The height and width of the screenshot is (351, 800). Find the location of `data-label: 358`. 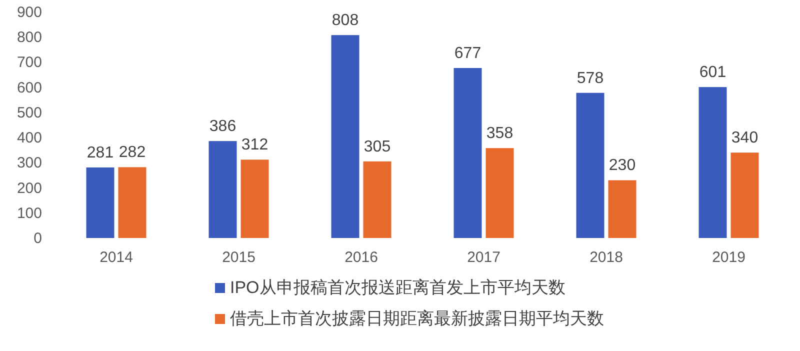

data-label: 358 is located at coordinates (500, 133).